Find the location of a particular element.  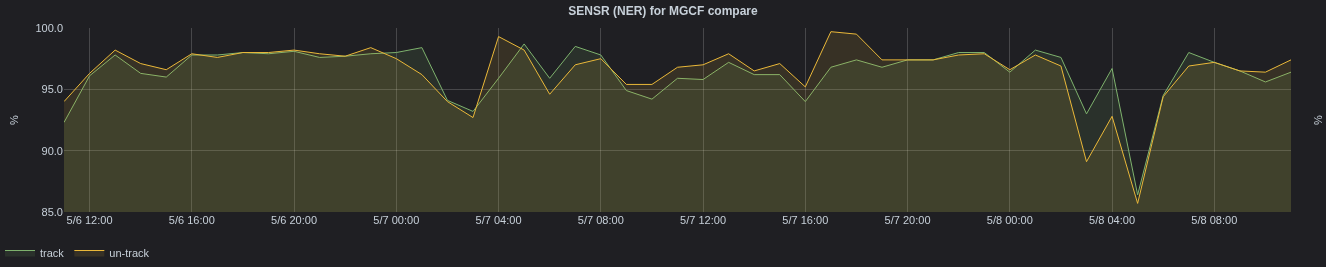

y-tick-label: 95.0 is located at coordinates (52, 89).